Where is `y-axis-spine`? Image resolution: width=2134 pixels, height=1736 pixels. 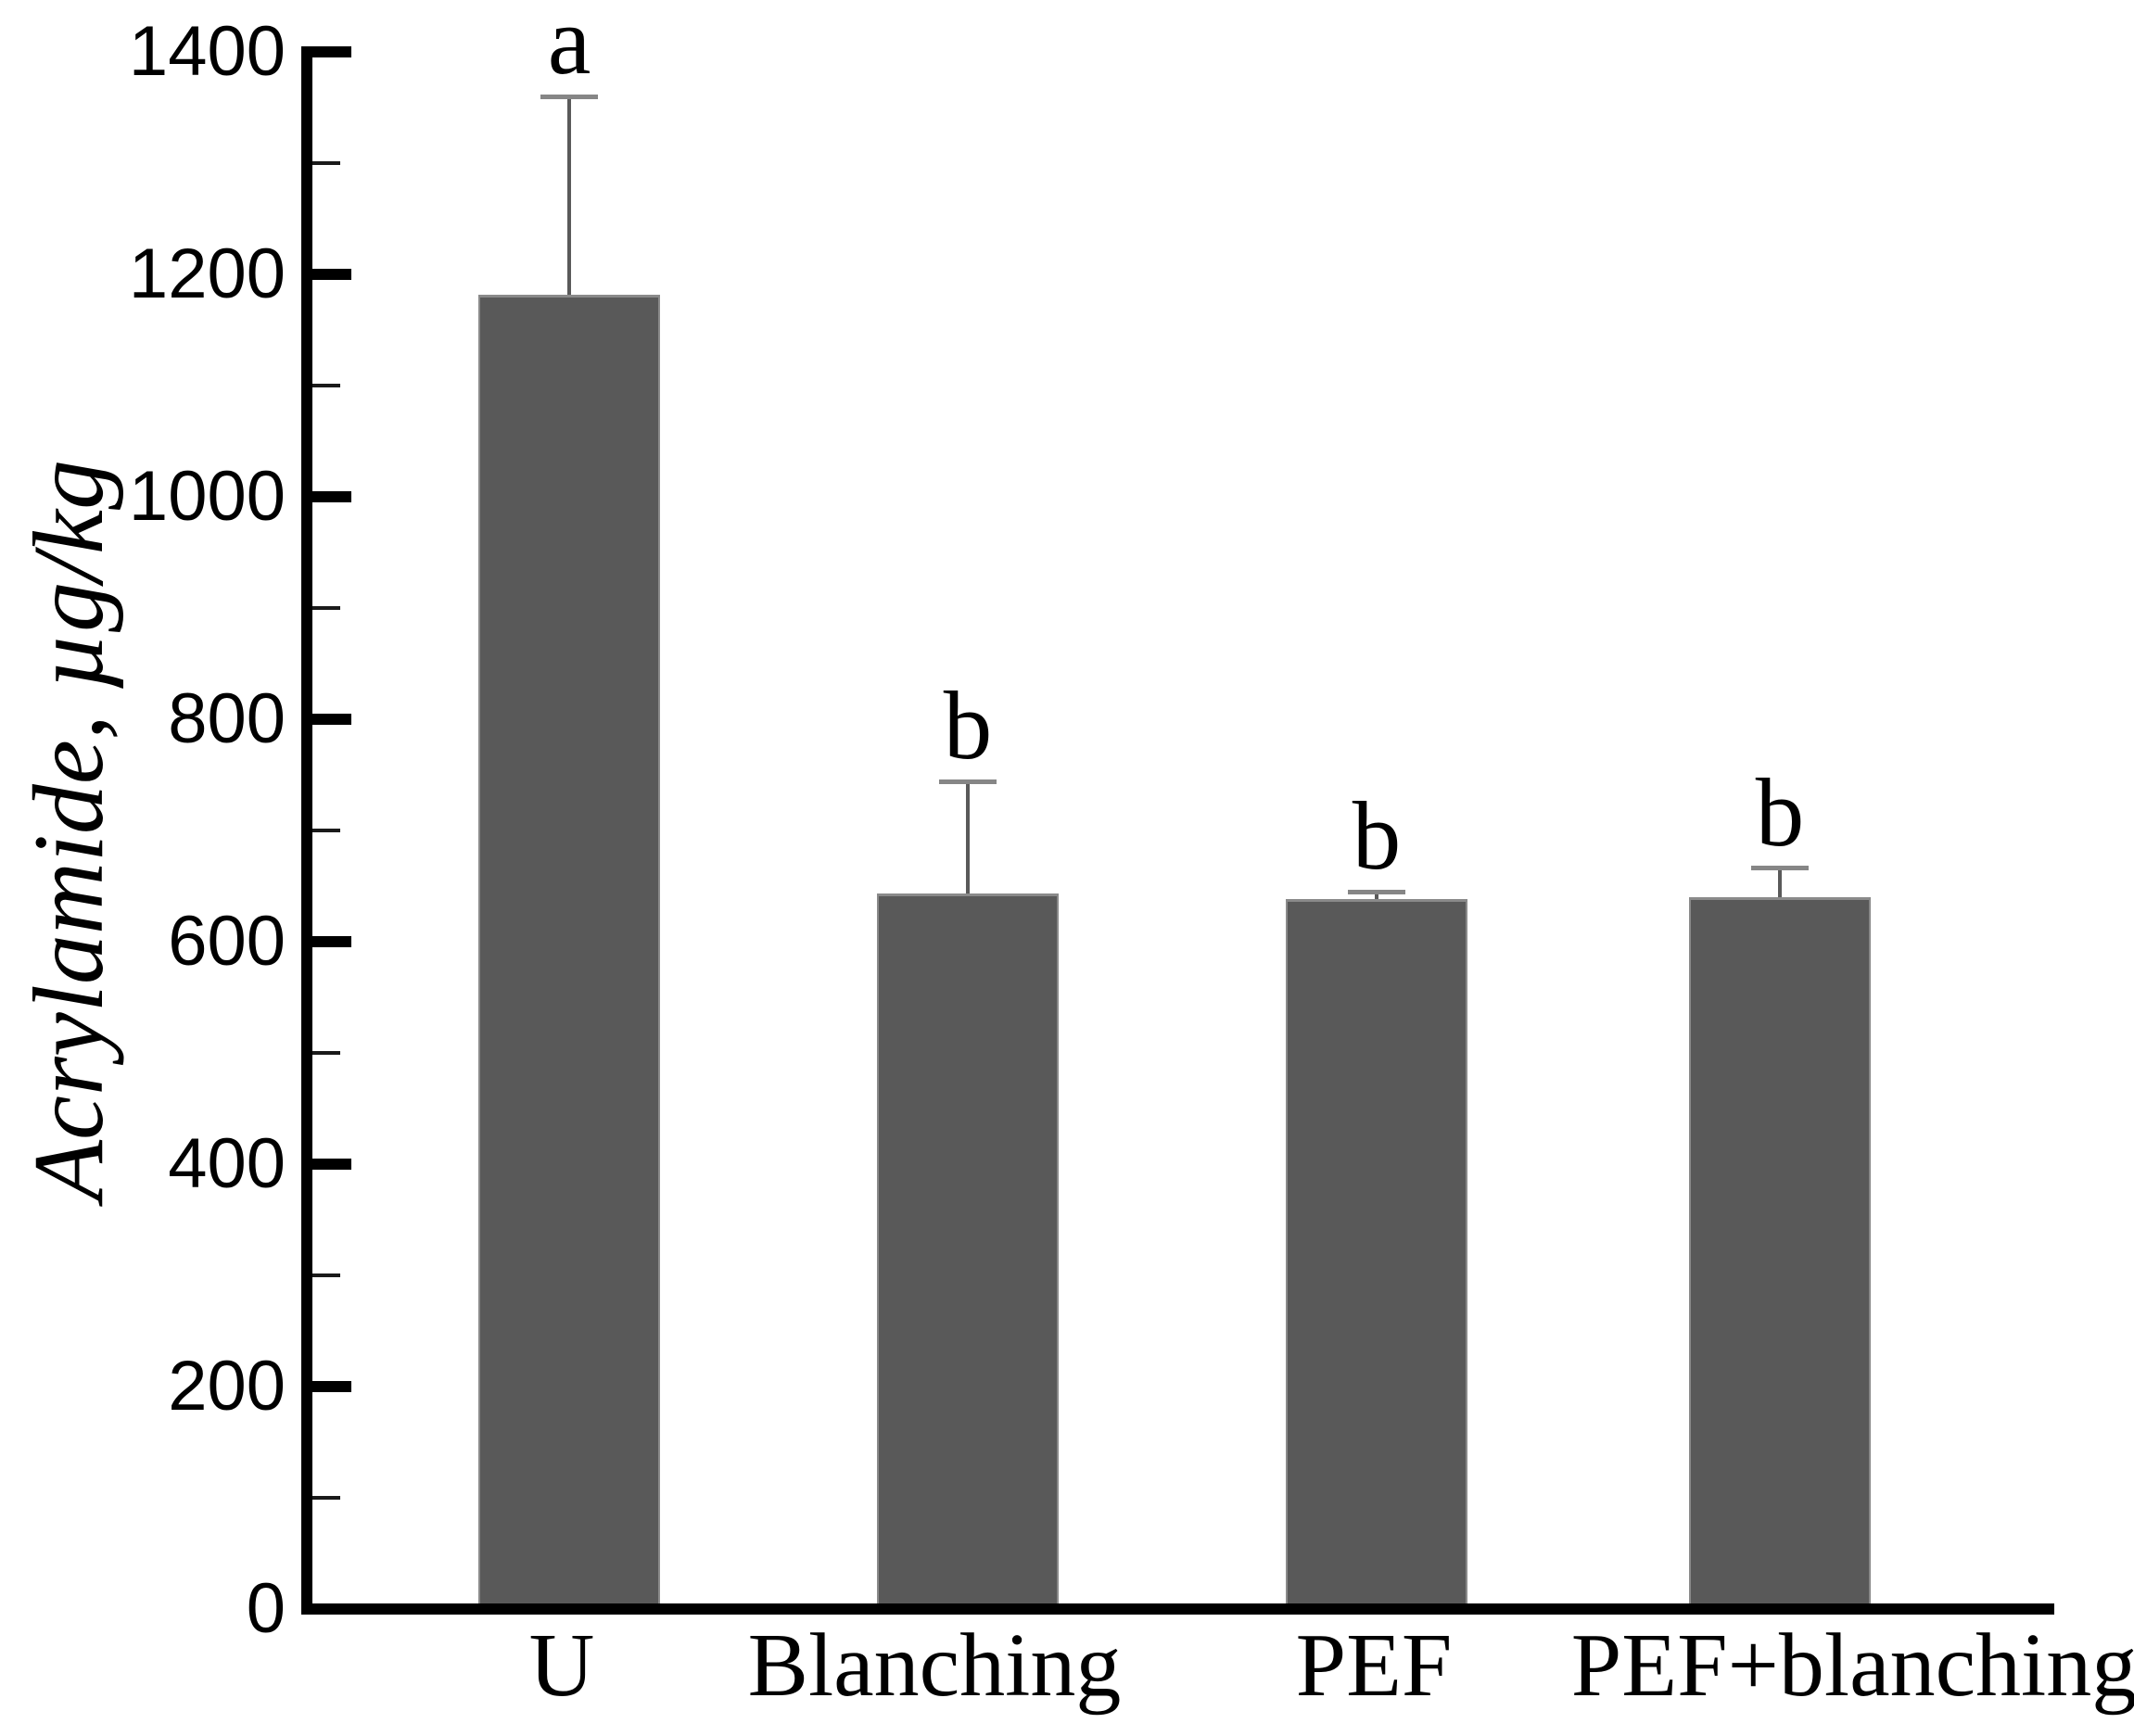
y-axis-spine is located at coordinates (306, 830).